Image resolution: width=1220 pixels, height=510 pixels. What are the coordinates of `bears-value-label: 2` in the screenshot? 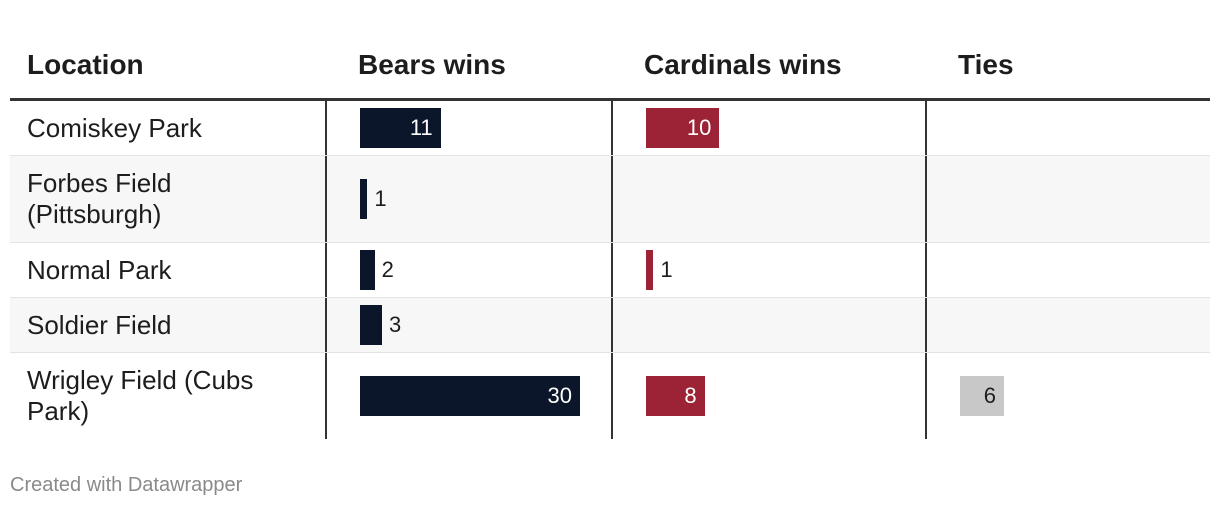 It's located at (387, 269).